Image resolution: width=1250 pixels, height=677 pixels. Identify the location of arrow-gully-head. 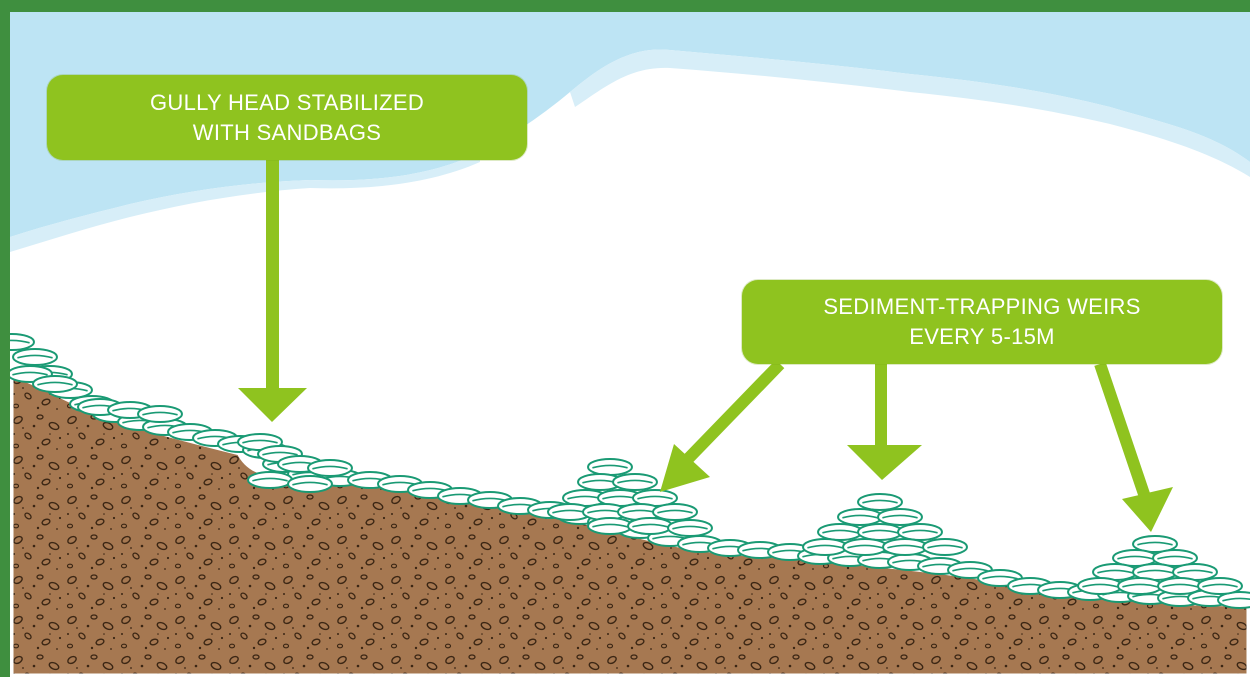
(272, 291).